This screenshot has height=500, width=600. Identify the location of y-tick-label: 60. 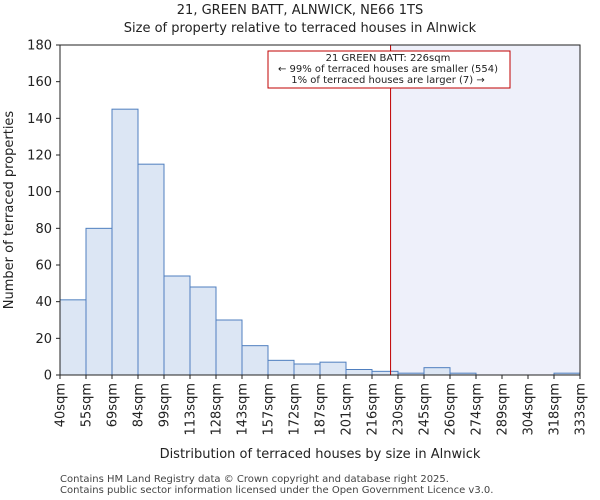
(43, 266).